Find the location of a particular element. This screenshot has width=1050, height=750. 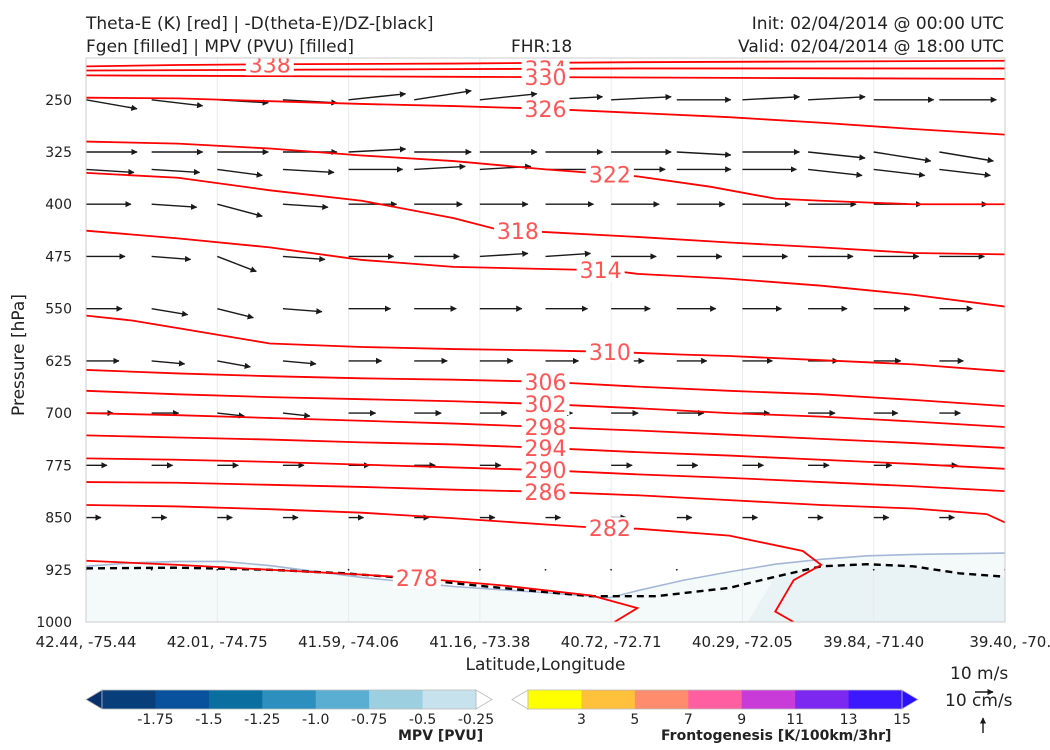

mpv-colorbar-tick: -0.25 is located at coordinates (476, 720).